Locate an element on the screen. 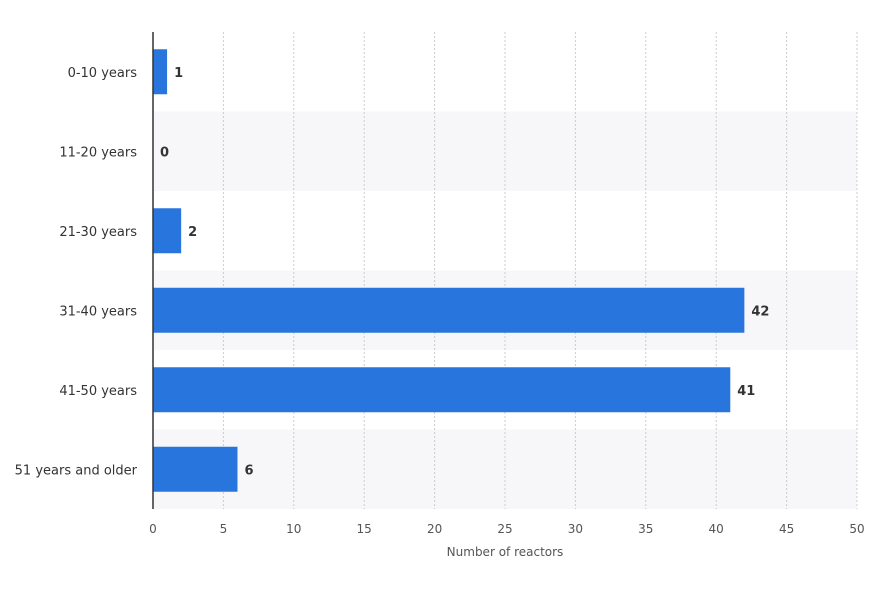 This screenshot has height=589, width=875. row-band is located at coordinates (505, 151).